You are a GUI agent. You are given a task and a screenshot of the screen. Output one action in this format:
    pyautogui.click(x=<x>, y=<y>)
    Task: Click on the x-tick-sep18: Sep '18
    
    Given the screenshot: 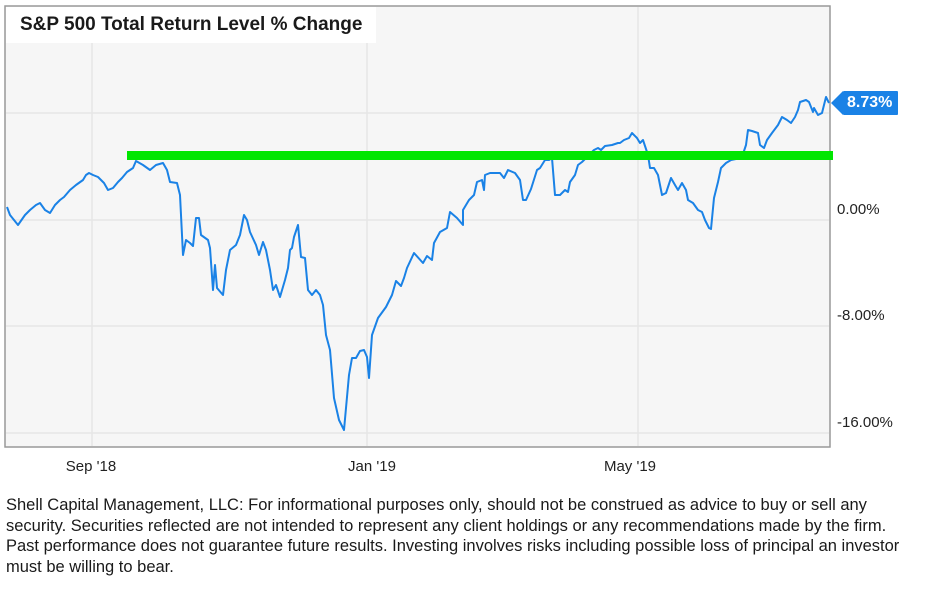 What is the action you would take?
    pyautogui.click(x=91, y=466)
    